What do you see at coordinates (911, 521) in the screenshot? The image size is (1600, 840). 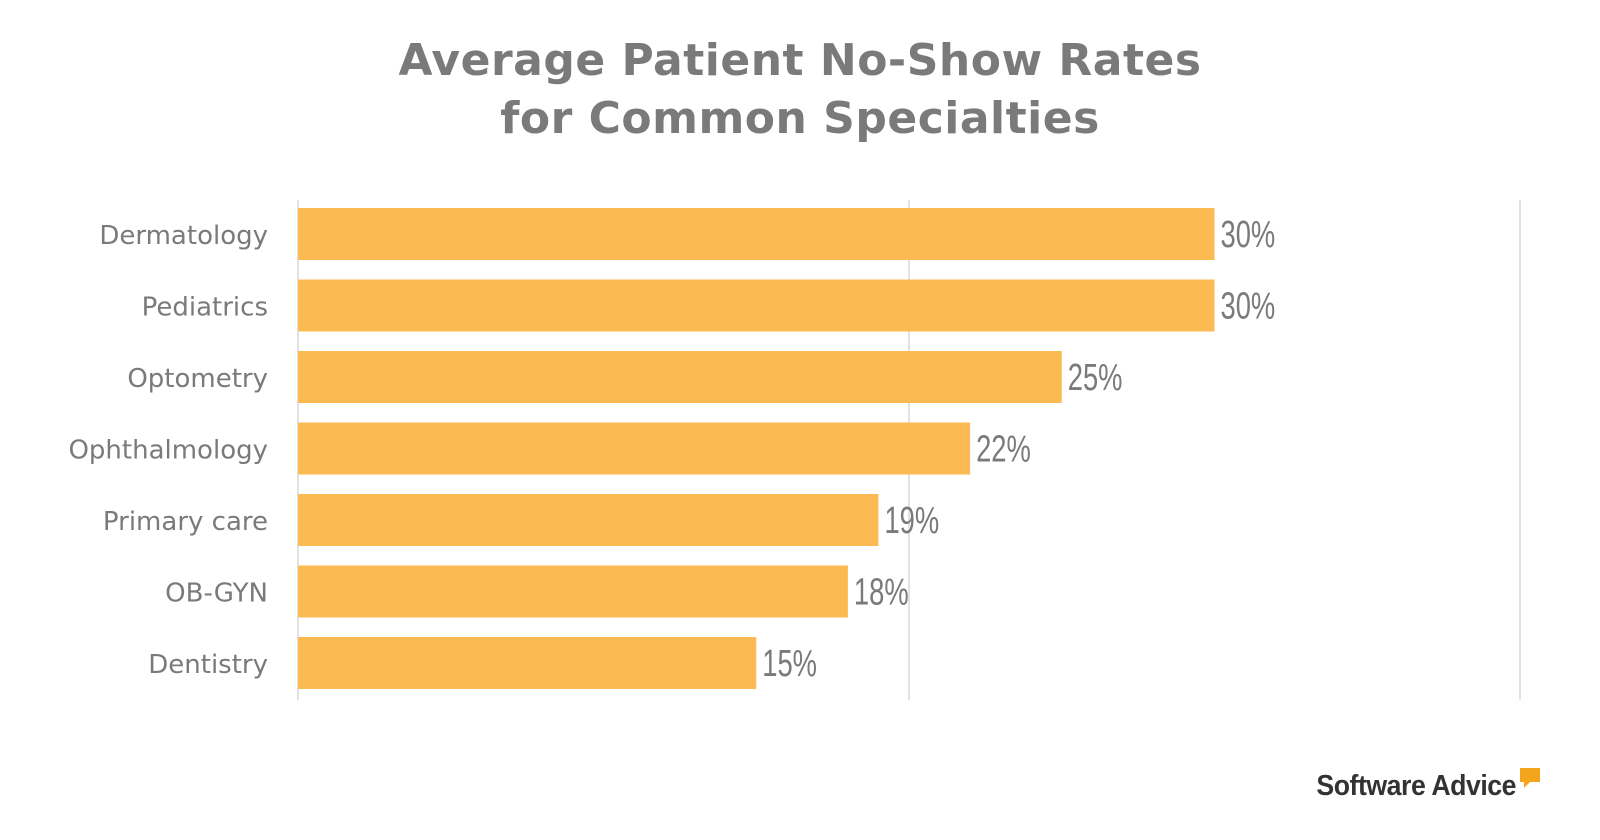 I see `value-label-4: 19%` at bounding box center [911, 521].